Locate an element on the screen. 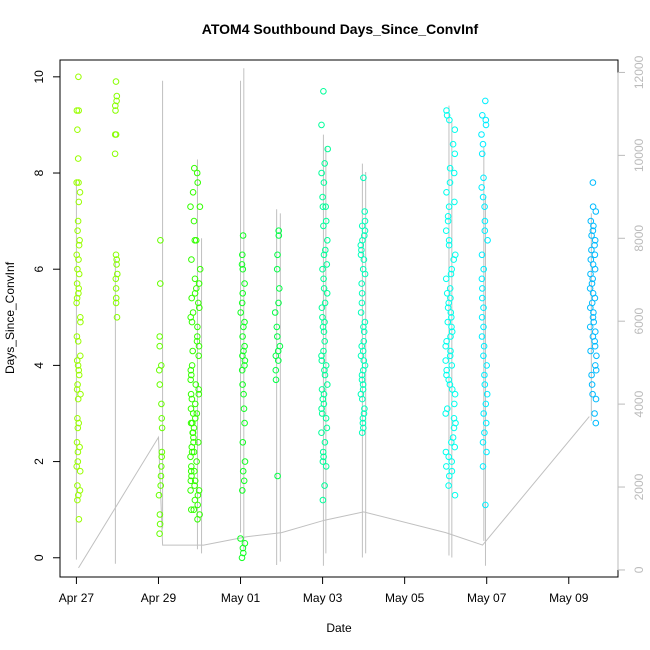 The image size is (650, 650). y-tick-label: 8 is located at coordinates (39, 172).